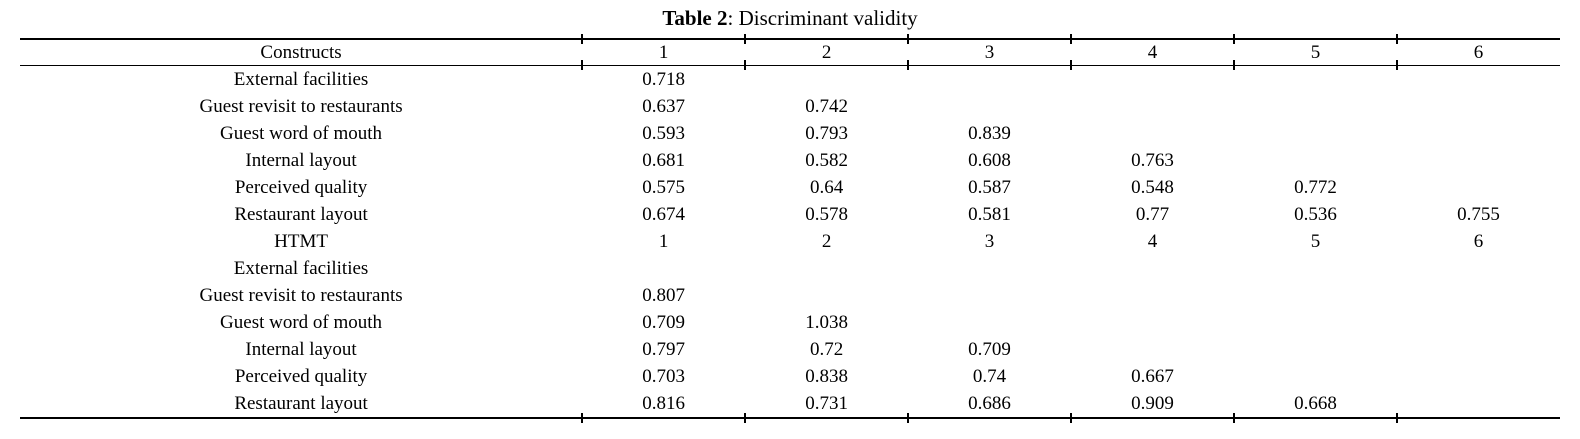  Describe the element at coordinates (989, 133) in the screenshot. I see `value-cell: 0.839` at that location.